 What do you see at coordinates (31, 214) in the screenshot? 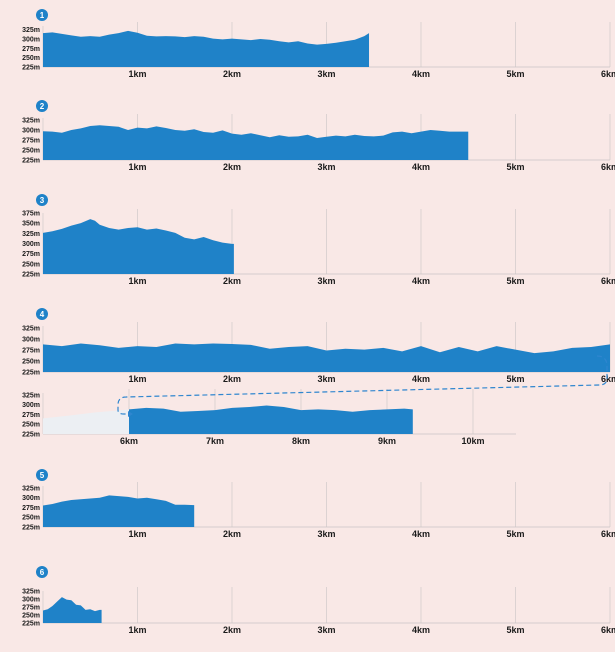
I see `y-tick-label: 375m` at bounding box center [31, 214].